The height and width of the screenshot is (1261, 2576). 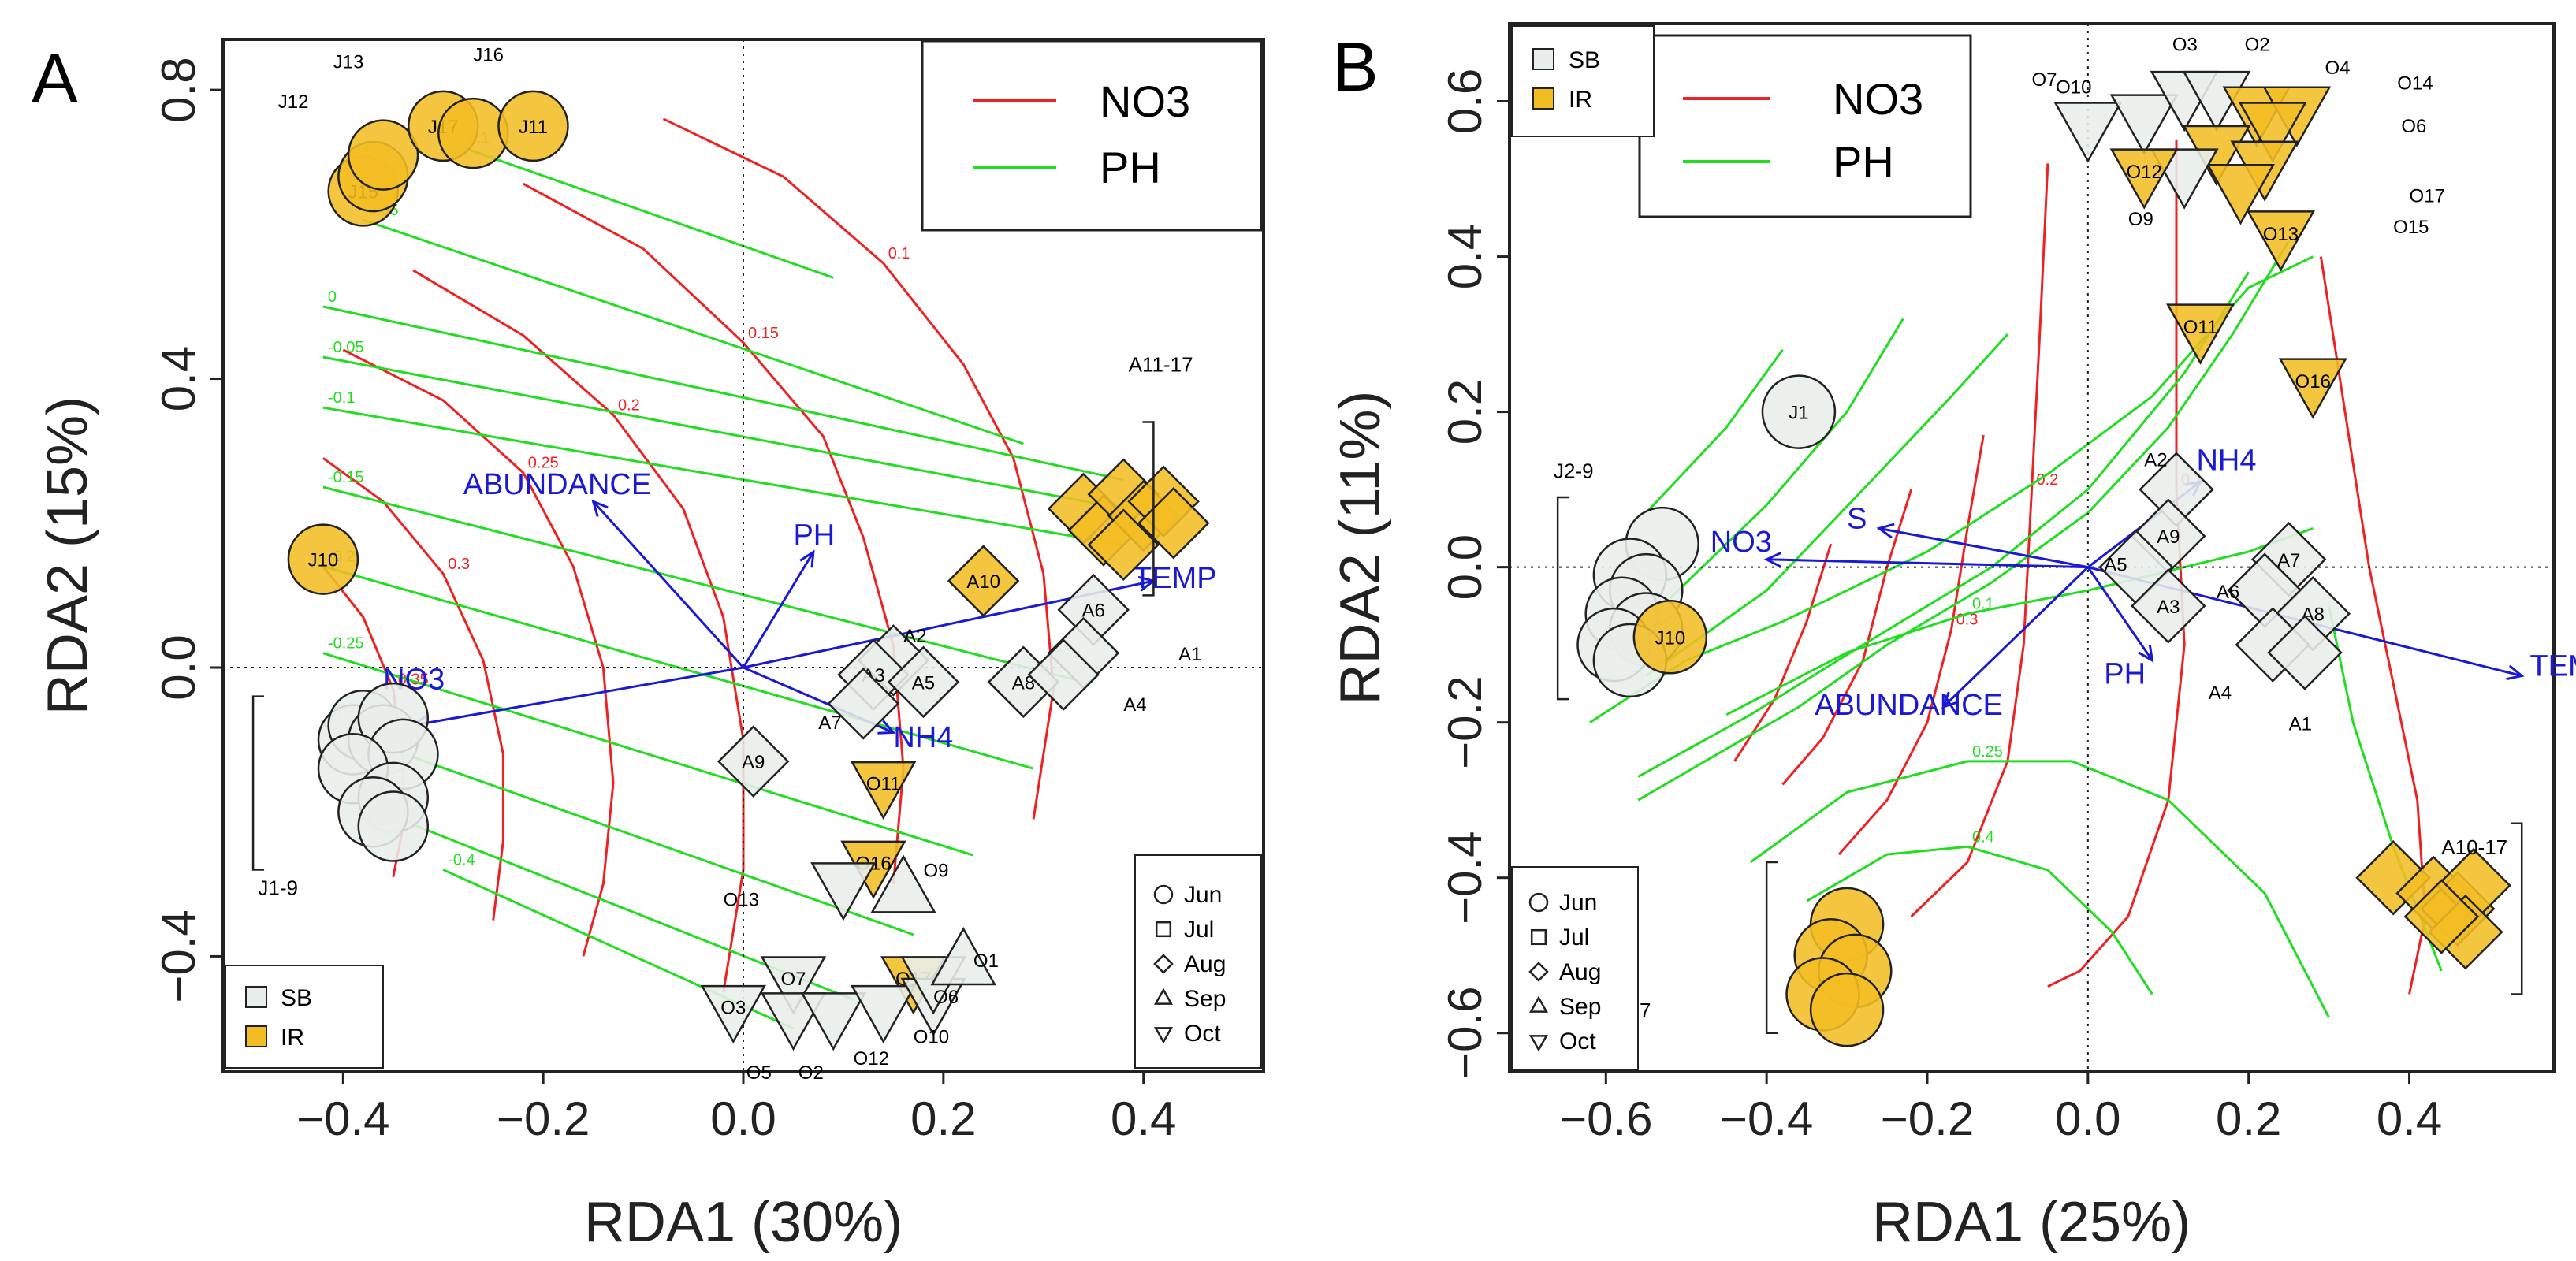 I want to click on panel-b-no3-contour-label: 0.2, so click(x=2048, y=480).